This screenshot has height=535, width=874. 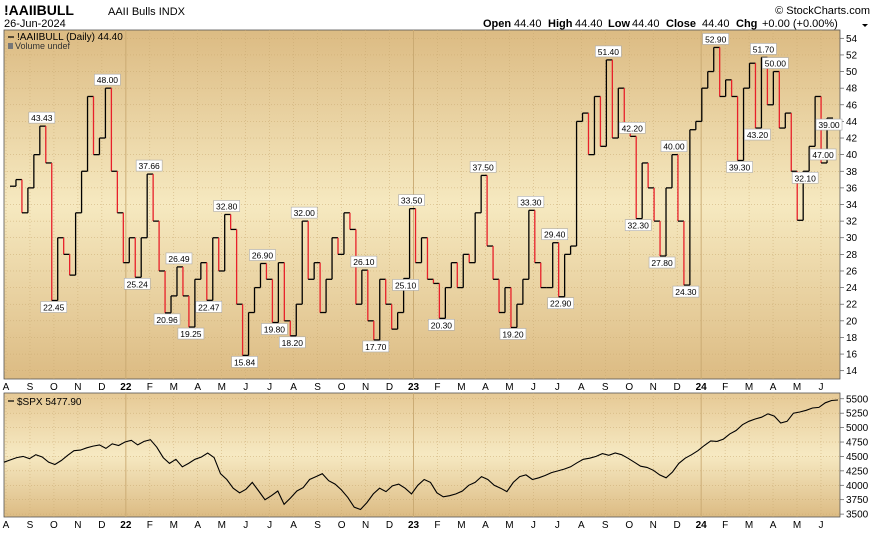 What do you see at coordinates (414, 387) in the screenshot?
I see `main-x-tick-label: 23` at bounding box center [414, 387].